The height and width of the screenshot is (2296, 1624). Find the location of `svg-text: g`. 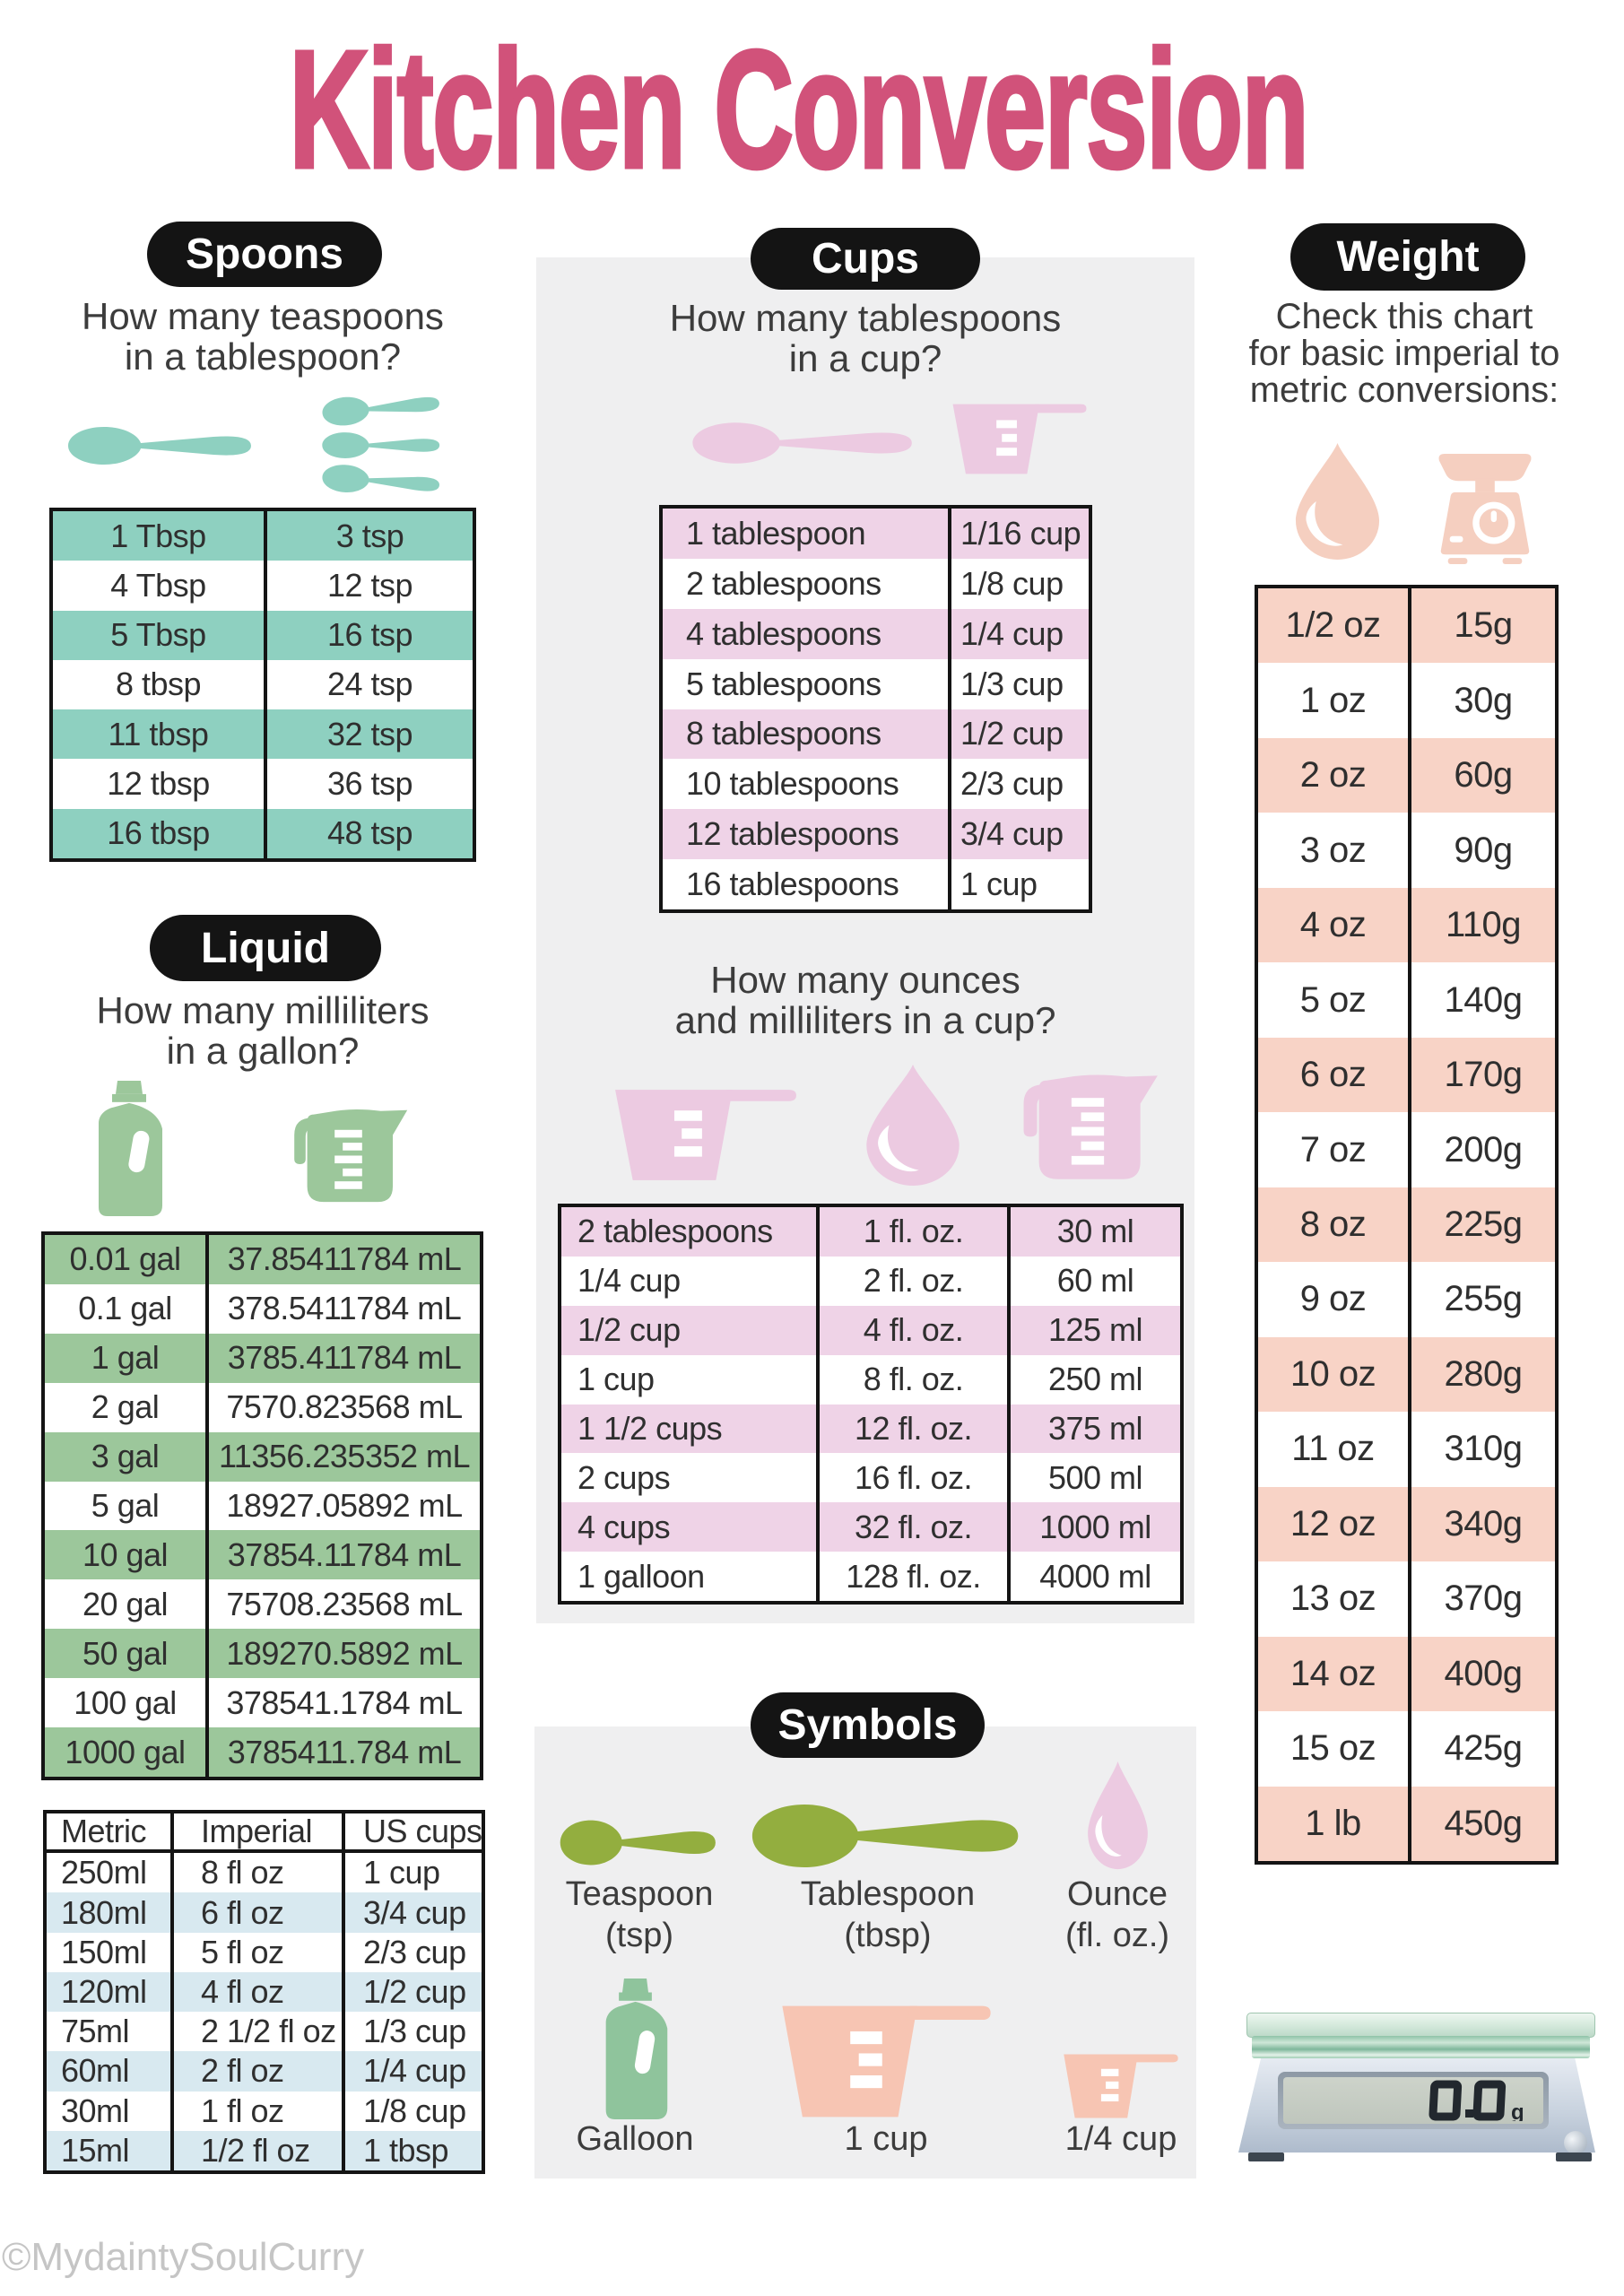

svg-text: g is located at coordinates (1517, 2110).